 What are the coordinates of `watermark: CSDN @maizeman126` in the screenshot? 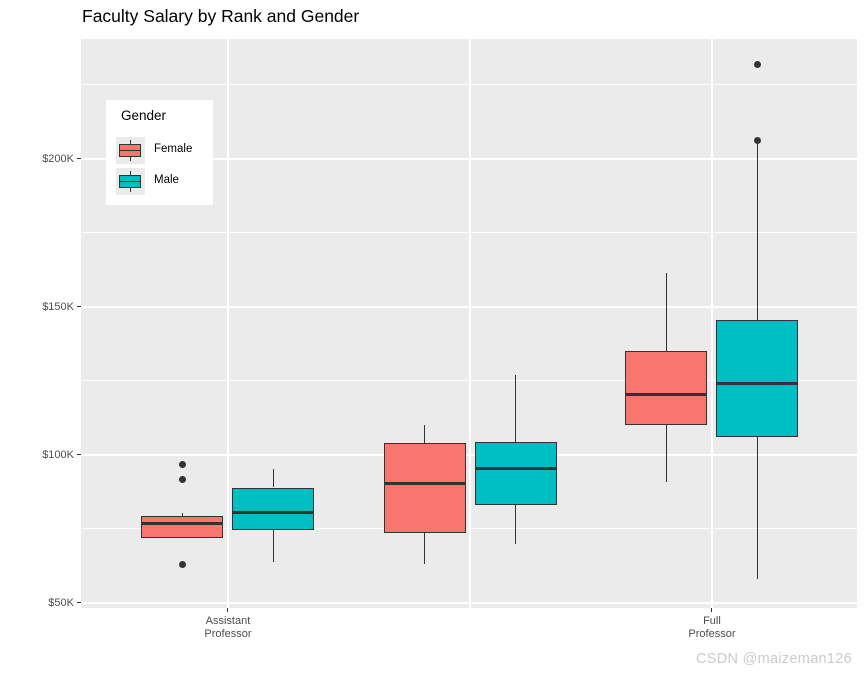 It's located at (774, 659).